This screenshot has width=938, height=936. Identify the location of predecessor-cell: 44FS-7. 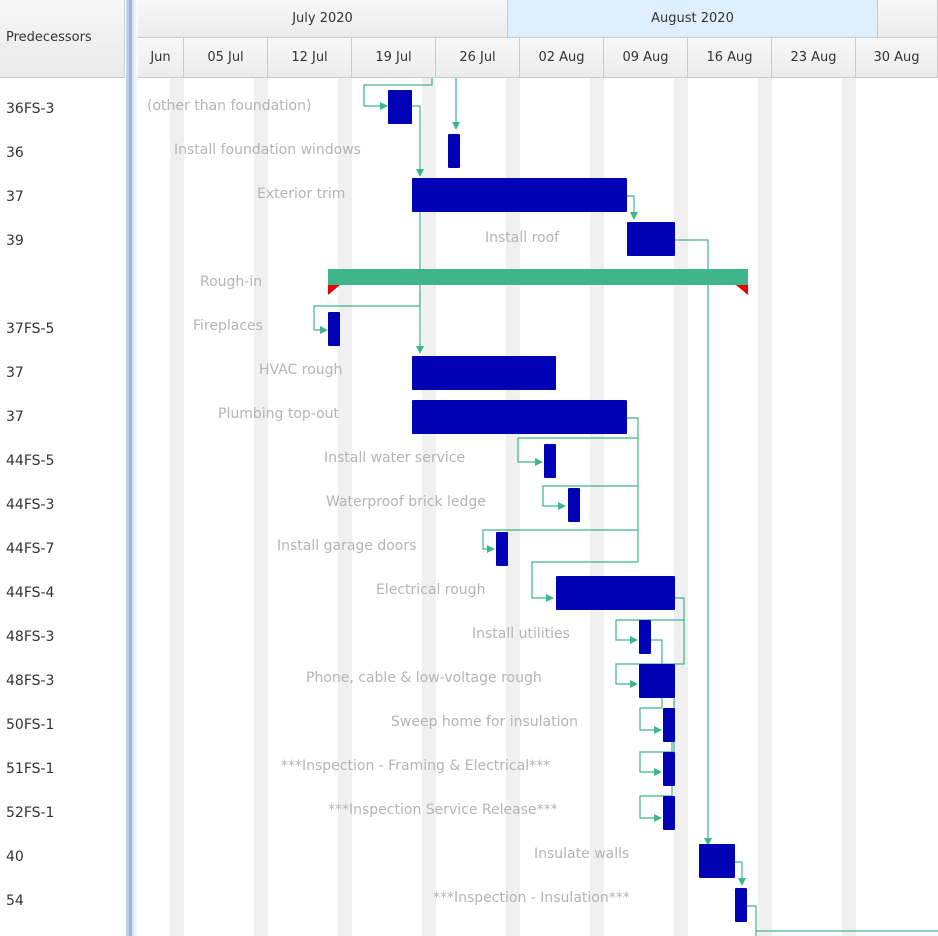
(30, 549).